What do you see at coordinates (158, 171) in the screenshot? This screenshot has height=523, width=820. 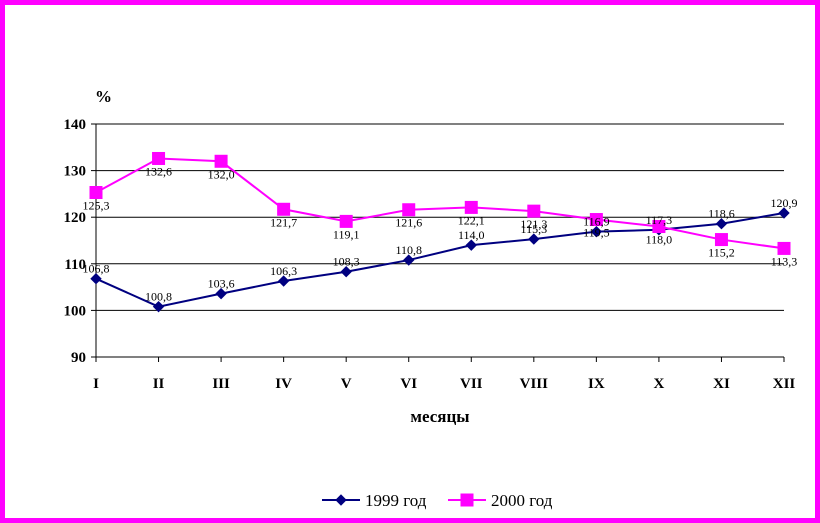 I see `data-label-1-1: 132,6` at bounding box center [158, 171].